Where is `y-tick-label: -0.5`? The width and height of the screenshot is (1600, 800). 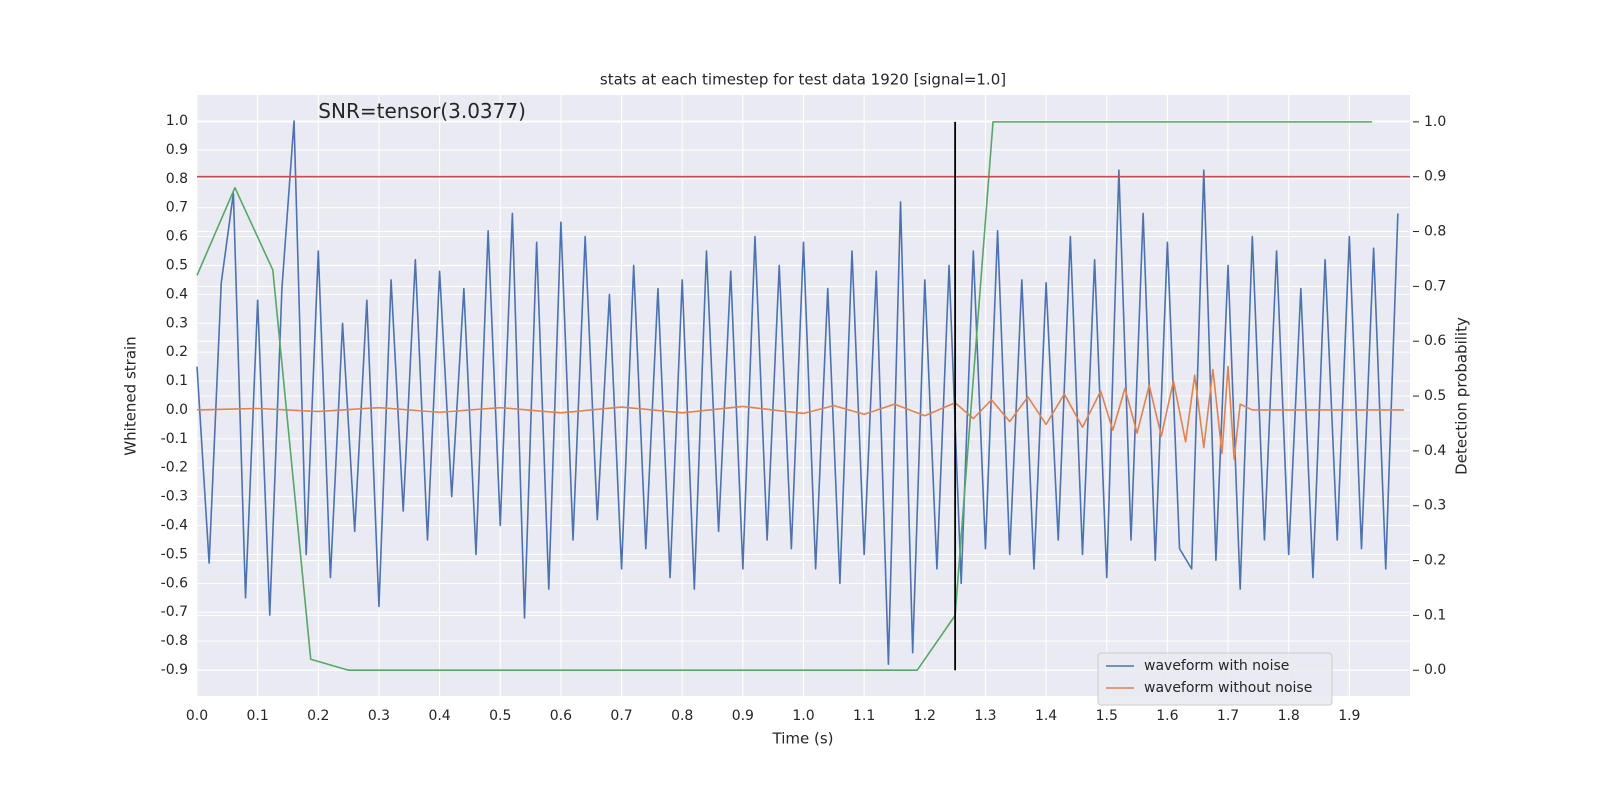
y-tick-label: -0.5 is located at coordinates (174, 554).